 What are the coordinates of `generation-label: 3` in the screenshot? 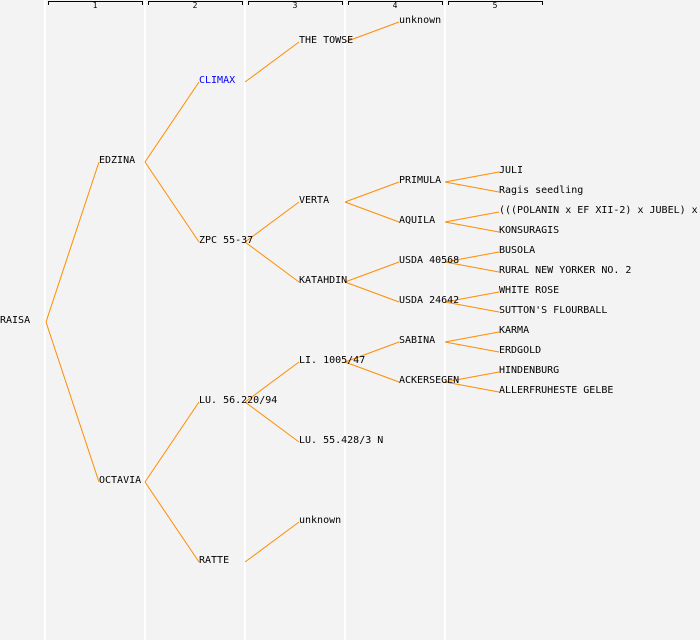 It's located at (295, 5).